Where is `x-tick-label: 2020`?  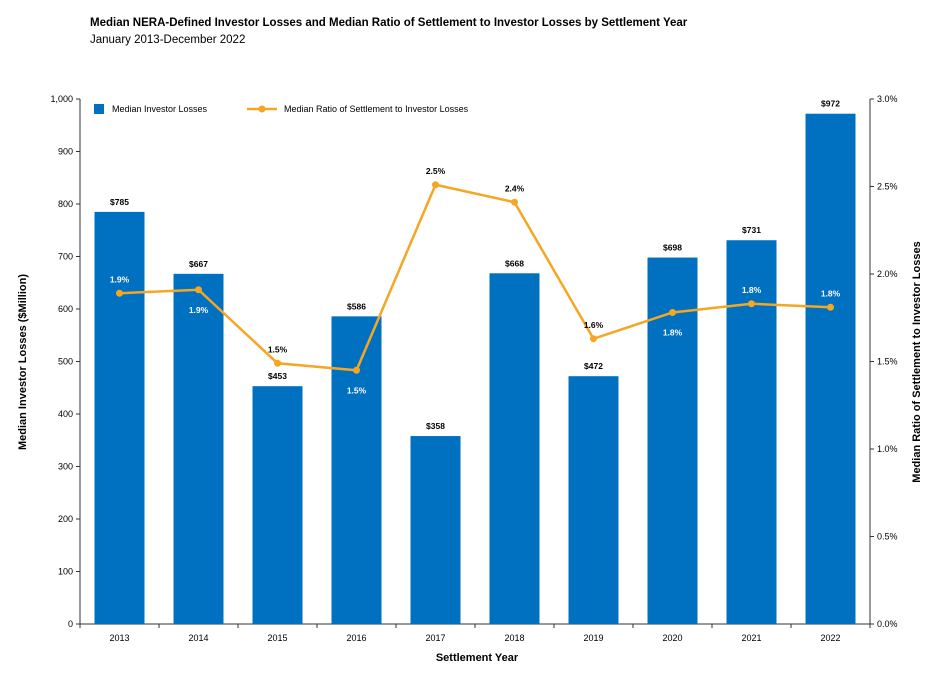 x-tick-label: 2020 is located at coordinates (672, 638).